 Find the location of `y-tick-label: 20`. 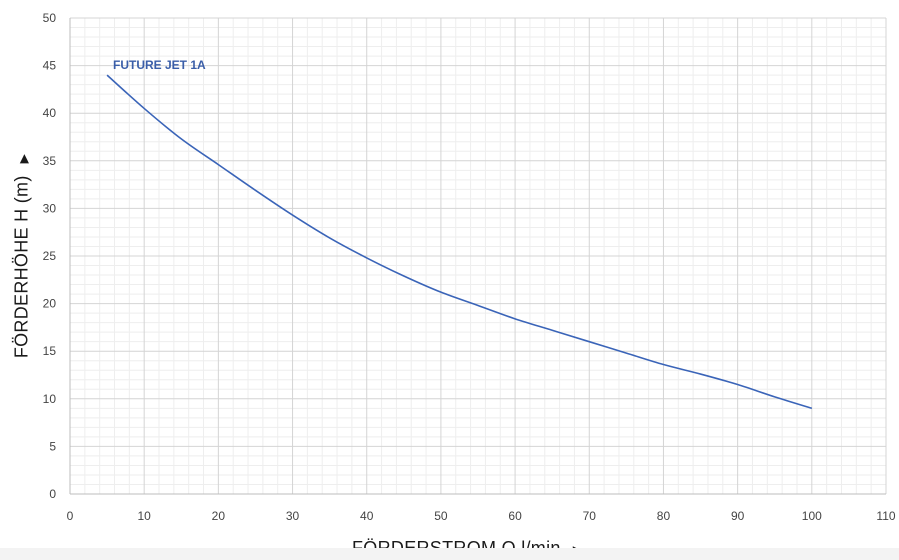

y-tick-label: 20 is located at coordinates (50, 304).